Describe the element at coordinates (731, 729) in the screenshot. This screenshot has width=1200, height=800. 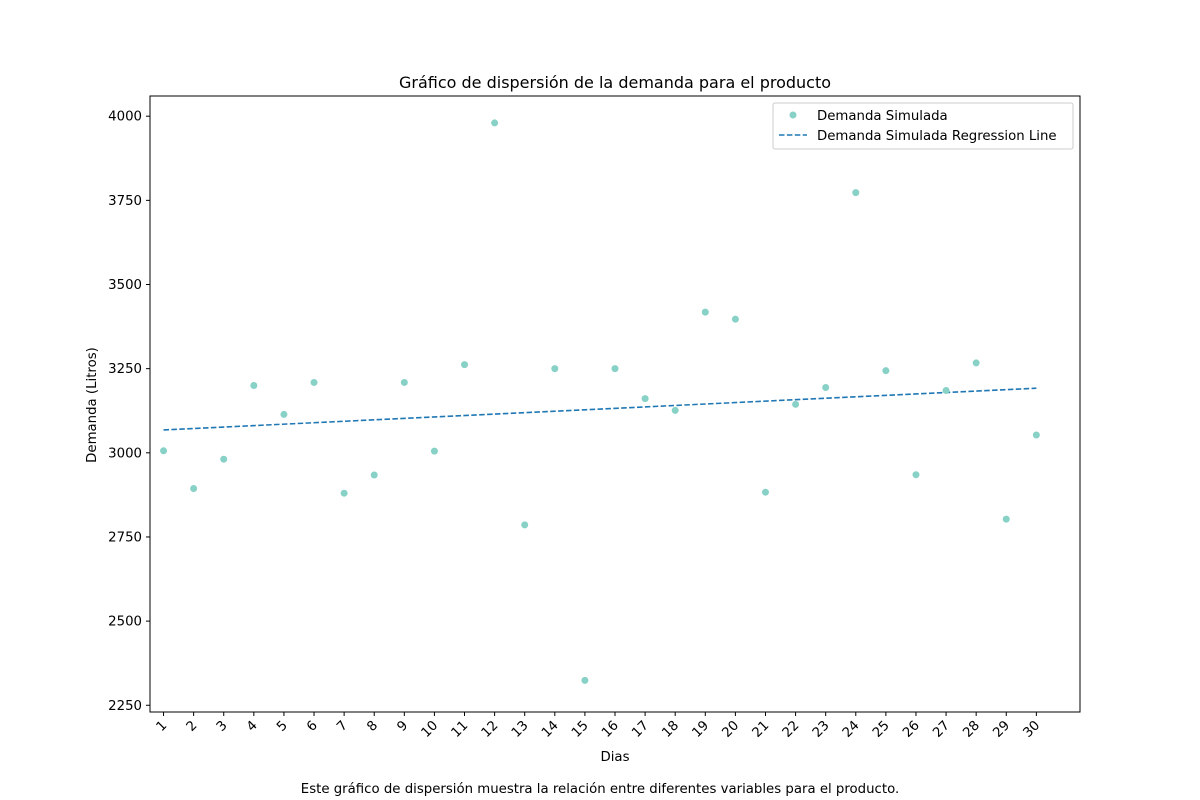
I see `x-tick-label: 20` at that location.